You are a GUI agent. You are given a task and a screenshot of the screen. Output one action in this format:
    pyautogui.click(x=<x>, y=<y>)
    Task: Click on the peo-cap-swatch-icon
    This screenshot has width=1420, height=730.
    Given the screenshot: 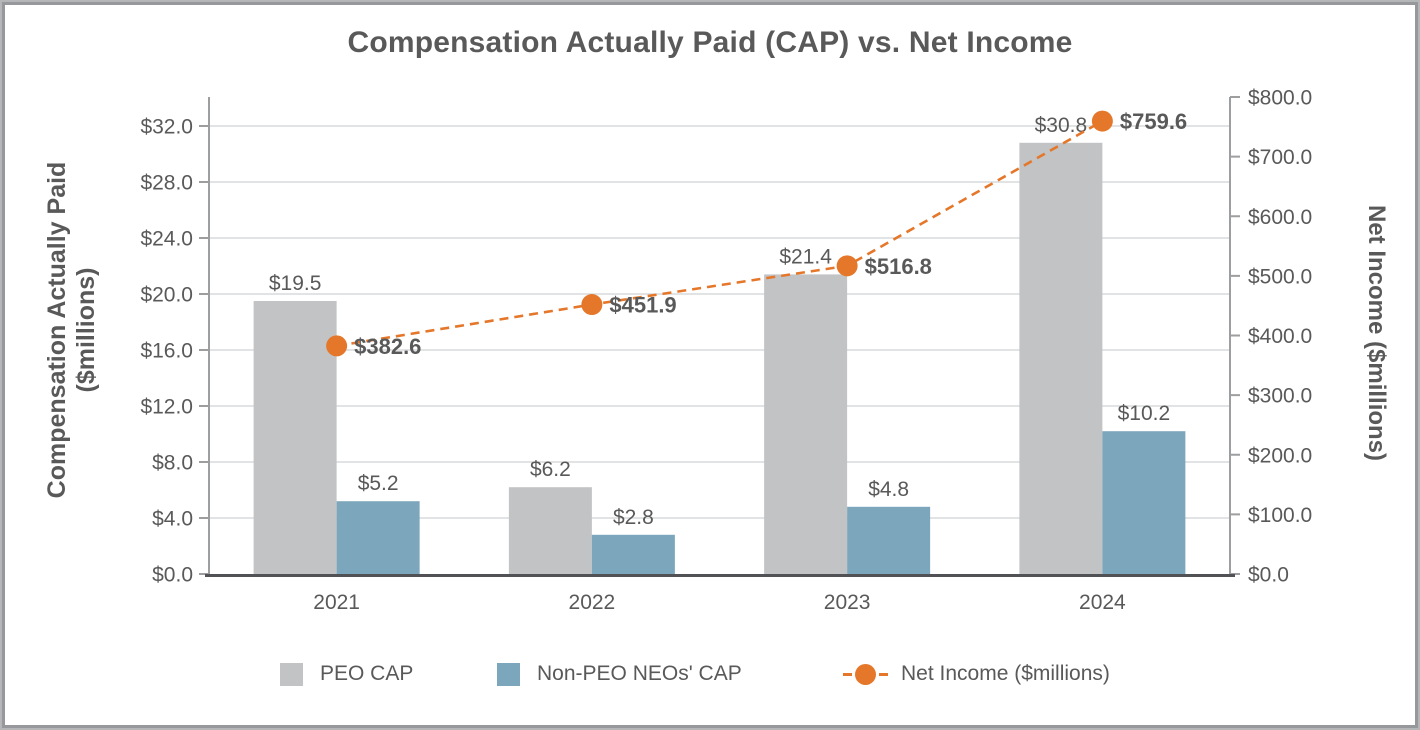 What is the action you would take?
    pyautogui.click(x=291, y=674)
    